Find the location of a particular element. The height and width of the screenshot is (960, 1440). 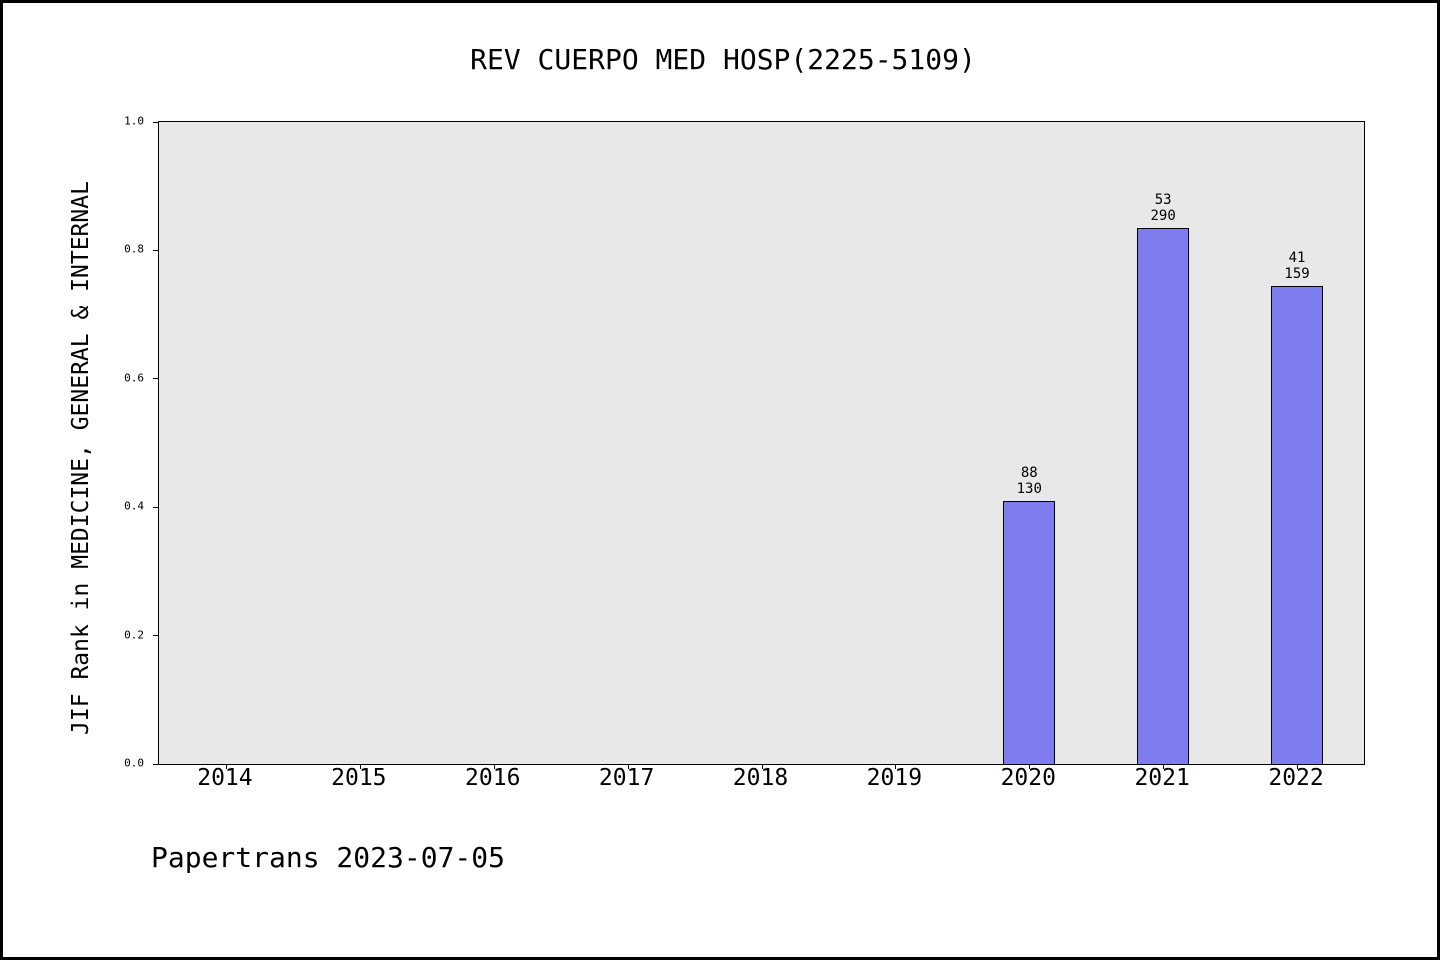

bar-label-line: 290 is located at coordinates (1163, 215).